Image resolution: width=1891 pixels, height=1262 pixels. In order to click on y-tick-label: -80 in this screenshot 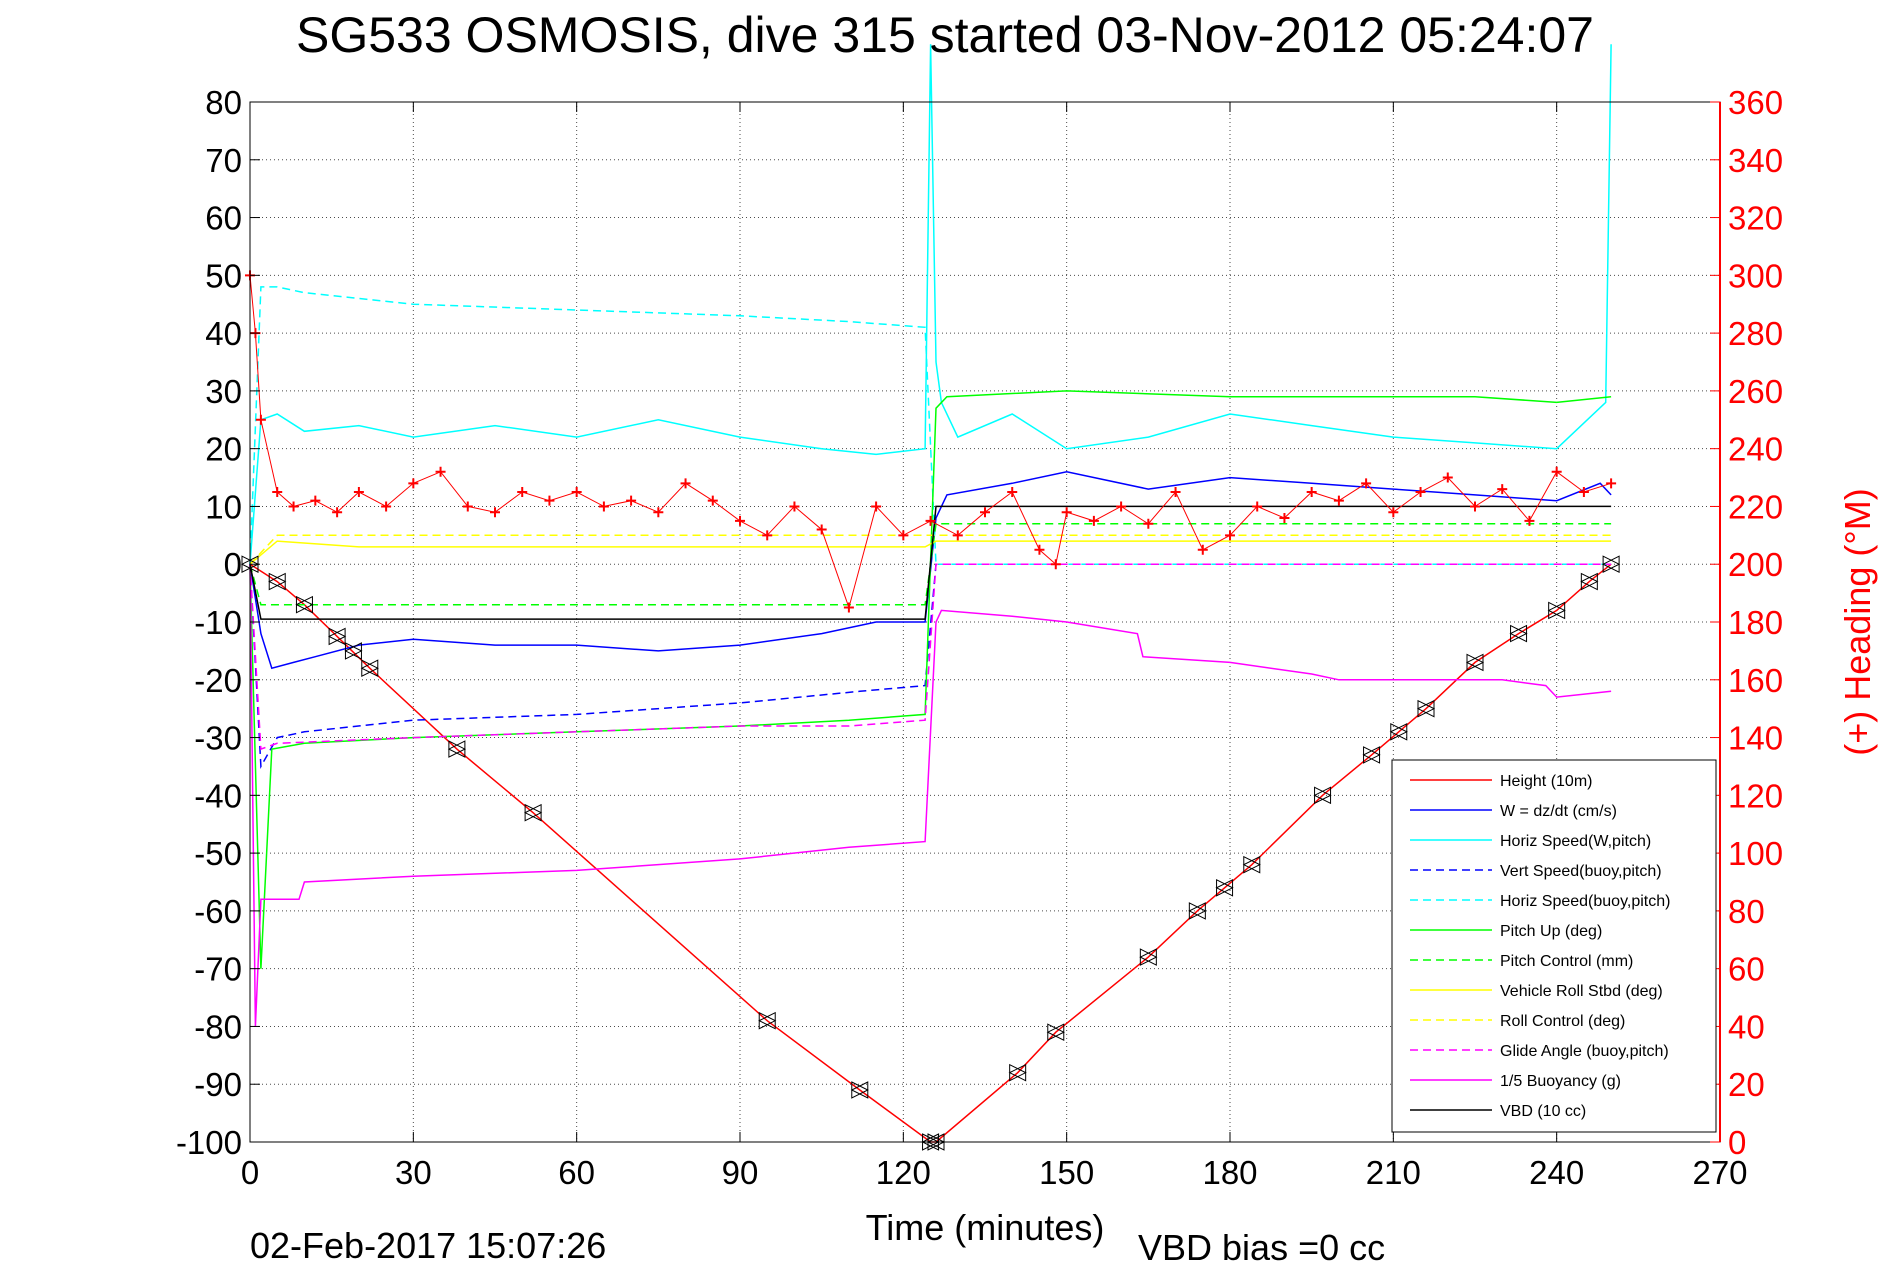, I will do `click(218, 1026)`.